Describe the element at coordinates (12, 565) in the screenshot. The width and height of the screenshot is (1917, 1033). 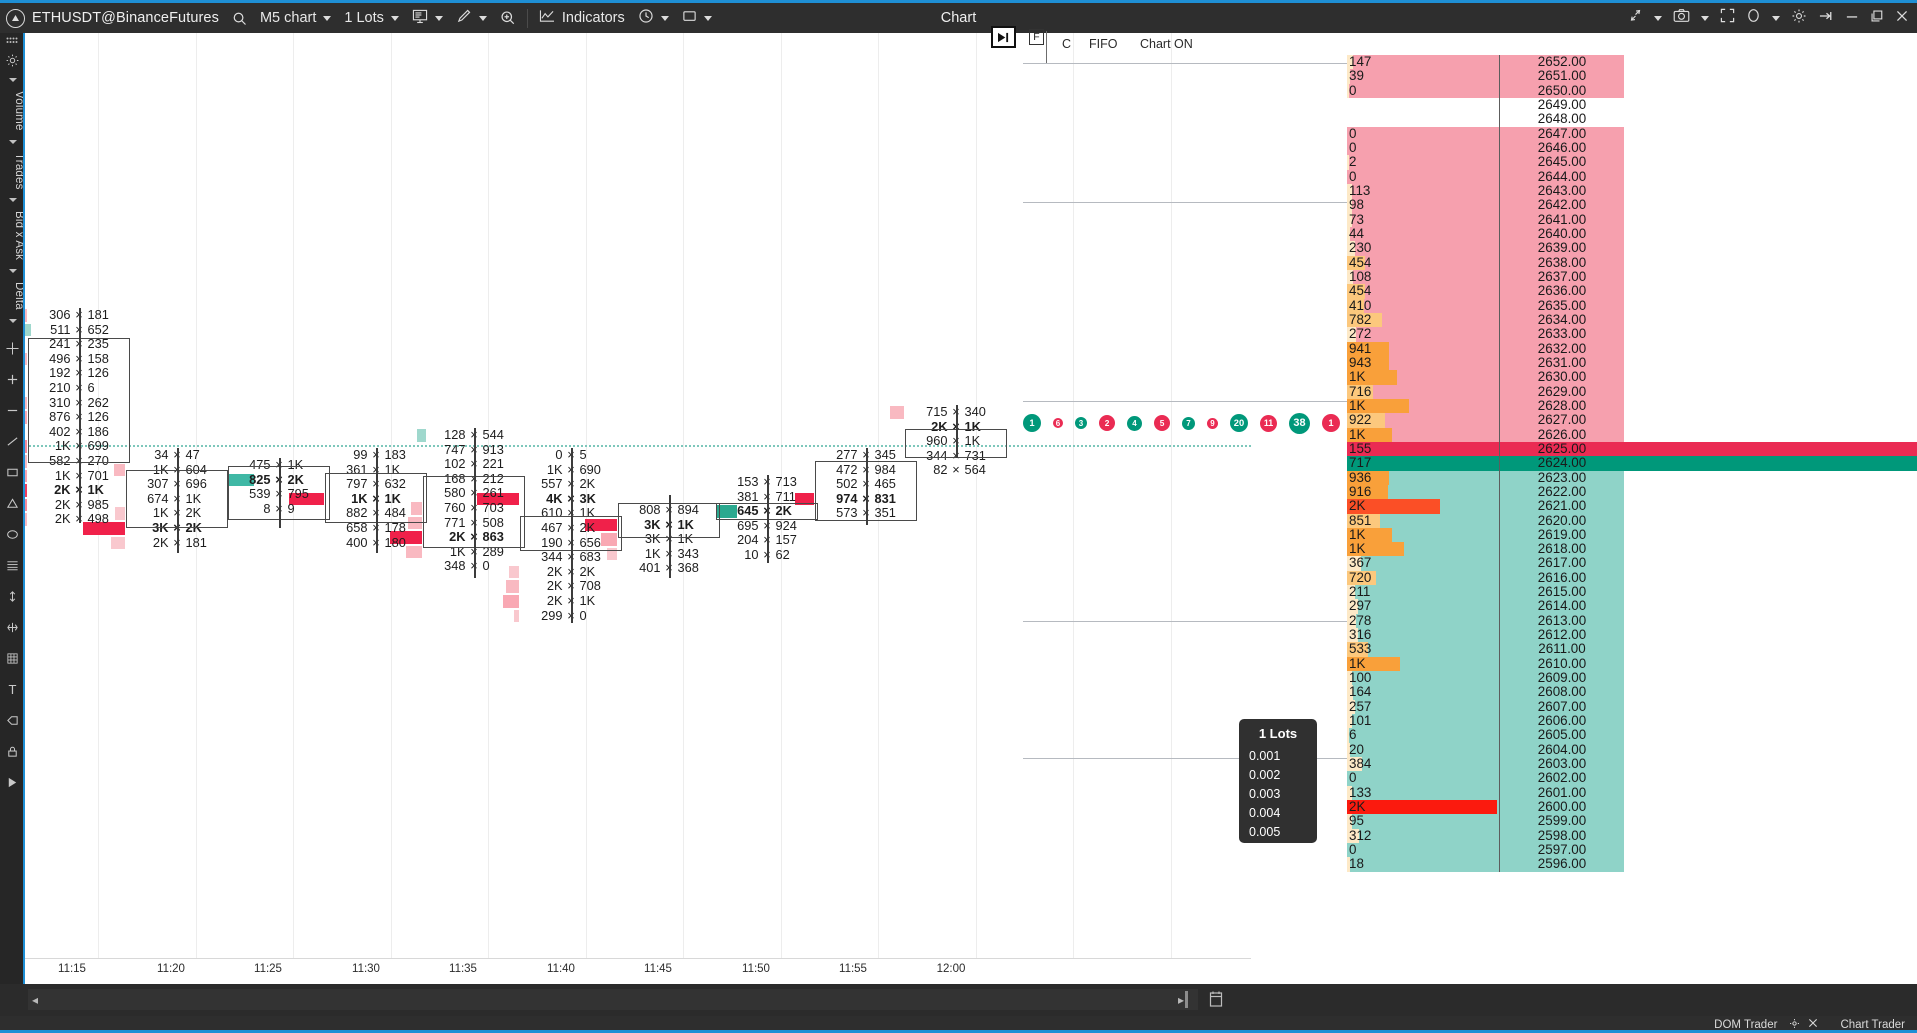
I see `fib-tool-icon` at that location.